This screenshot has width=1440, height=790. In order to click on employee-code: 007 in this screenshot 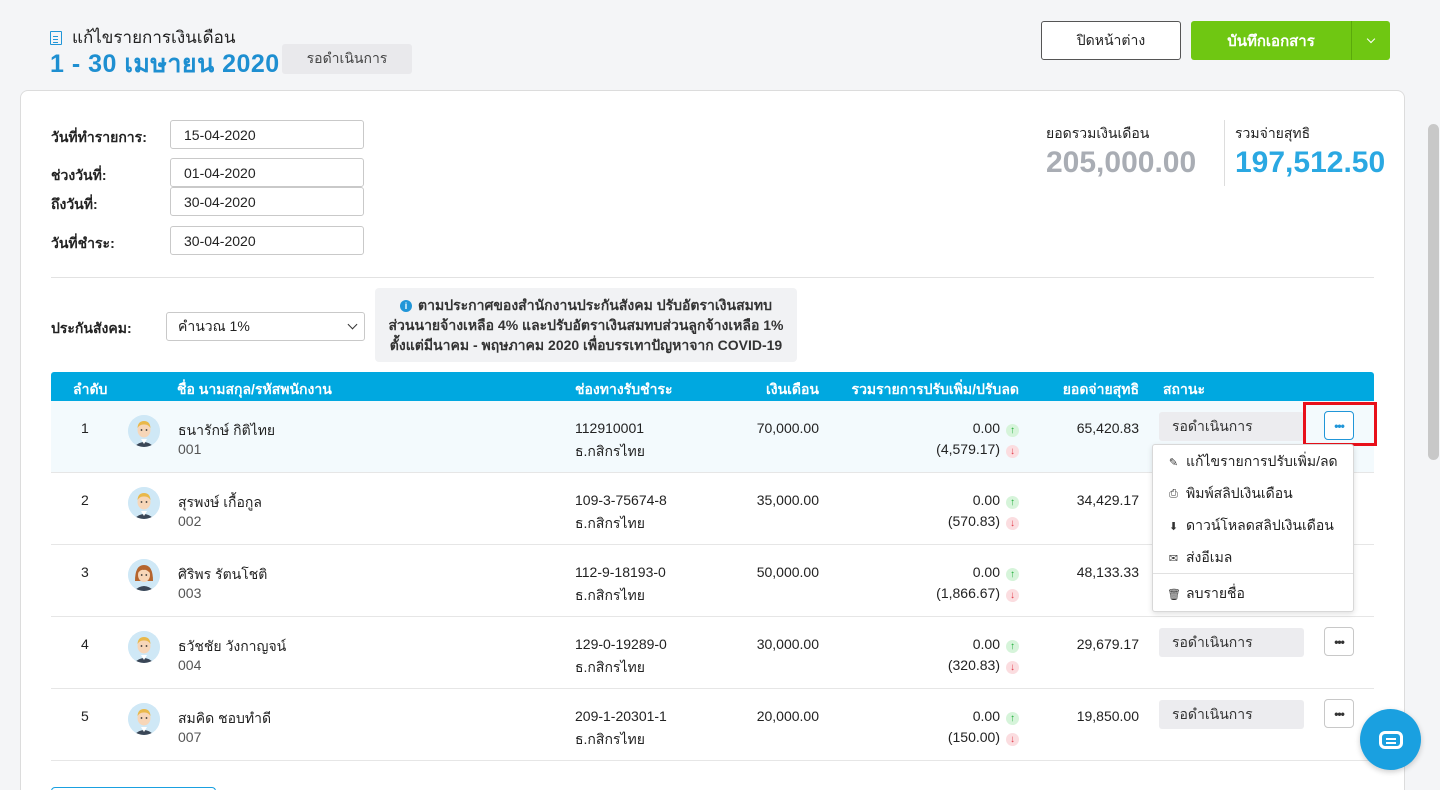, I will do `click(190, 737)`.